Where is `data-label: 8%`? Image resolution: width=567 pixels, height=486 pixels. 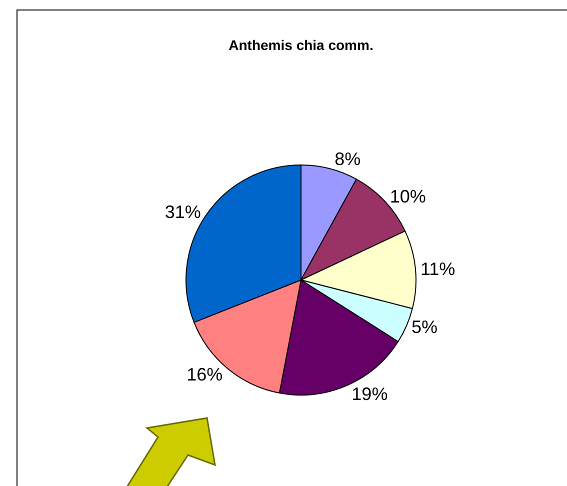
data-label: 8% is located at coordinates (347, 159).